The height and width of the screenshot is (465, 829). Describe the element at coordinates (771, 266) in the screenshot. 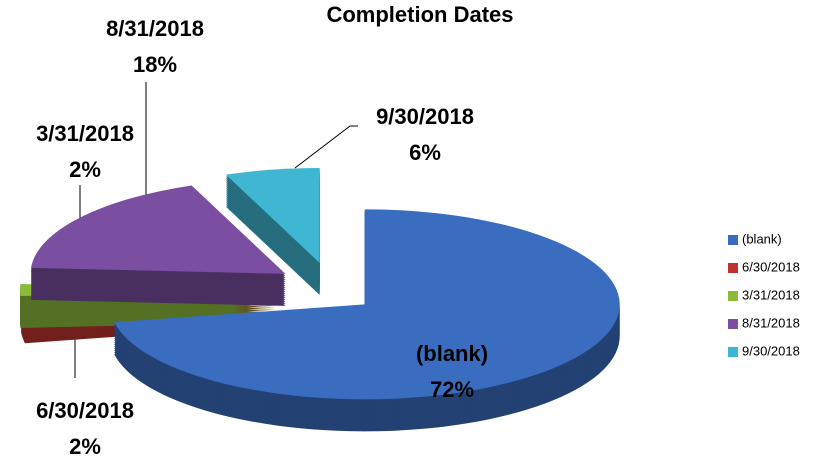

I see `legend-label: 6/30/2018` at that location.